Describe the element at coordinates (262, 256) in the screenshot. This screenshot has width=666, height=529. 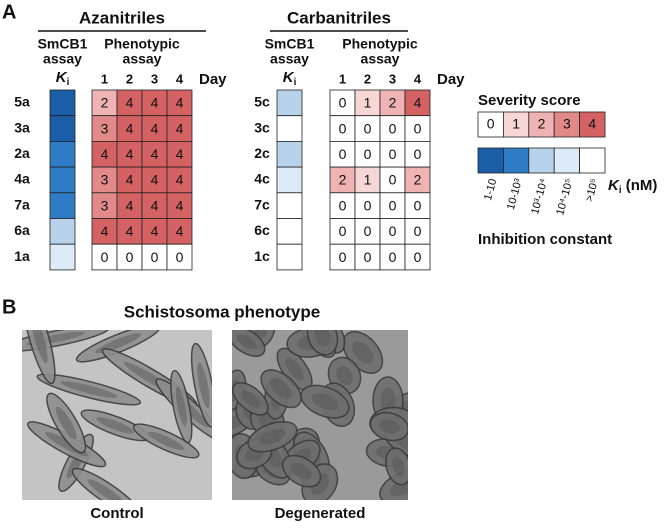
I see `compound-label: 1c` at that location.